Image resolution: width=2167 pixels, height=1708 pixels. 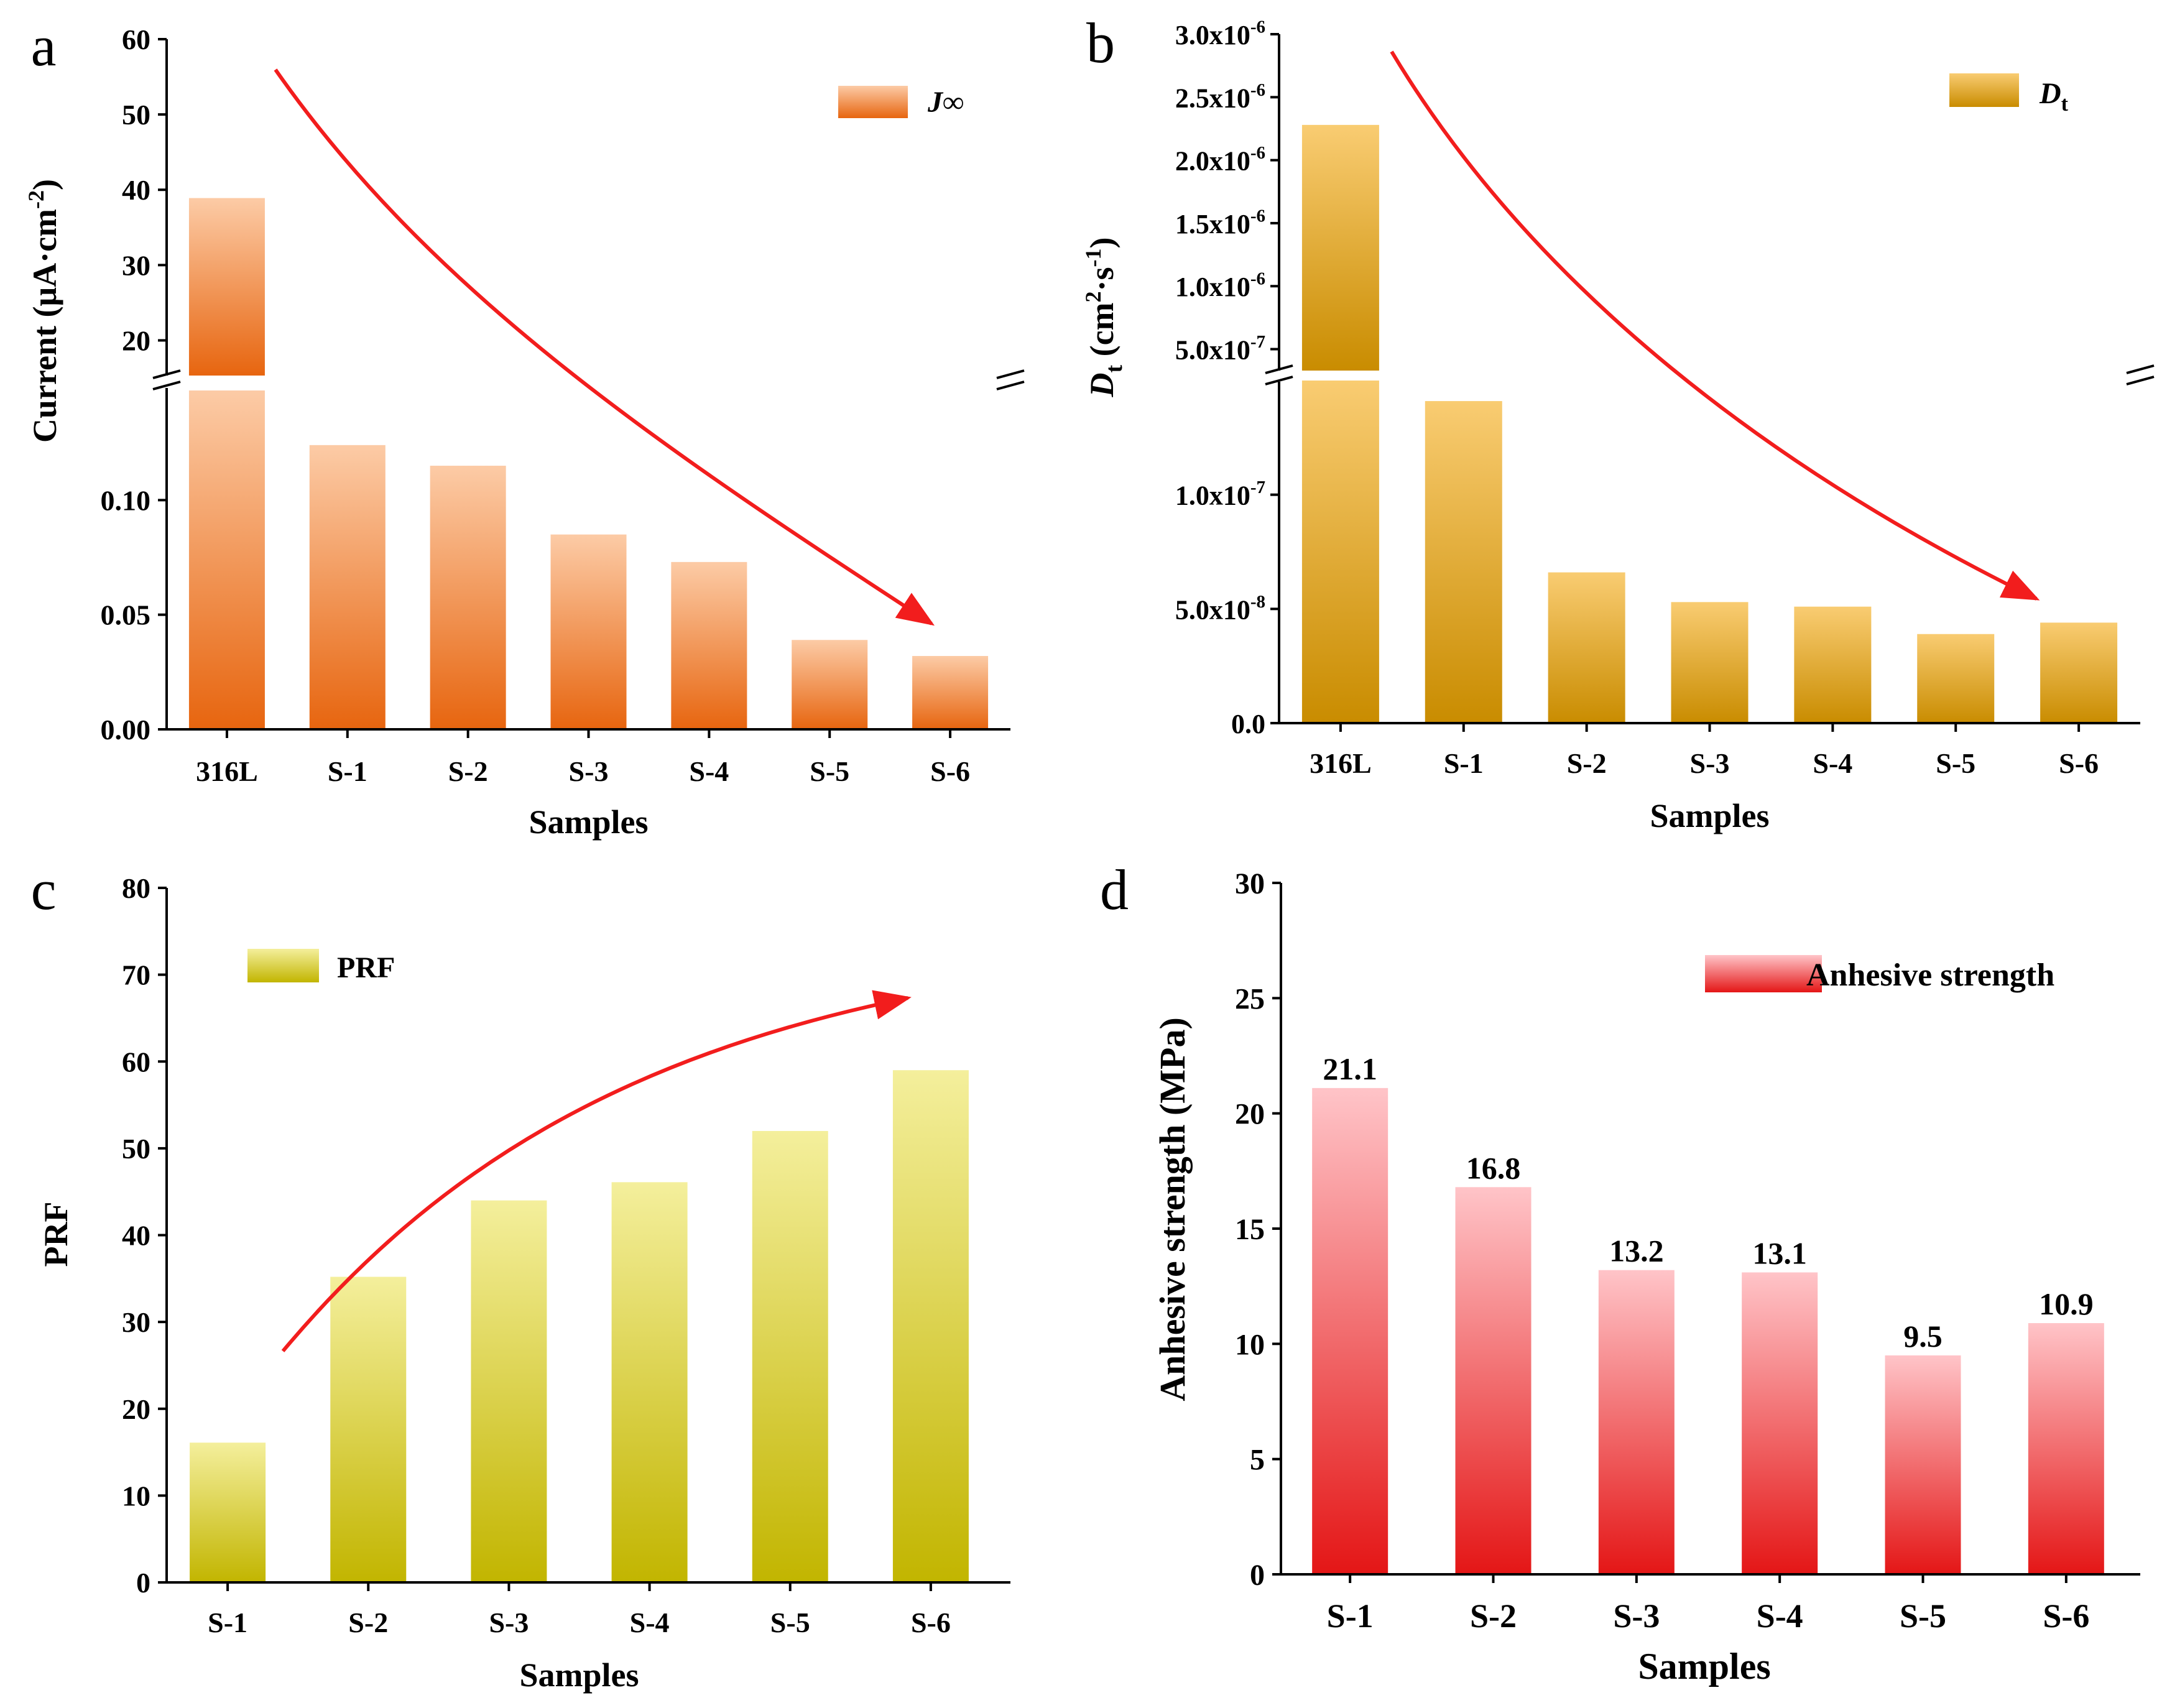 I want to click on data-label: 16.8, so click(x=1493, y=1167).